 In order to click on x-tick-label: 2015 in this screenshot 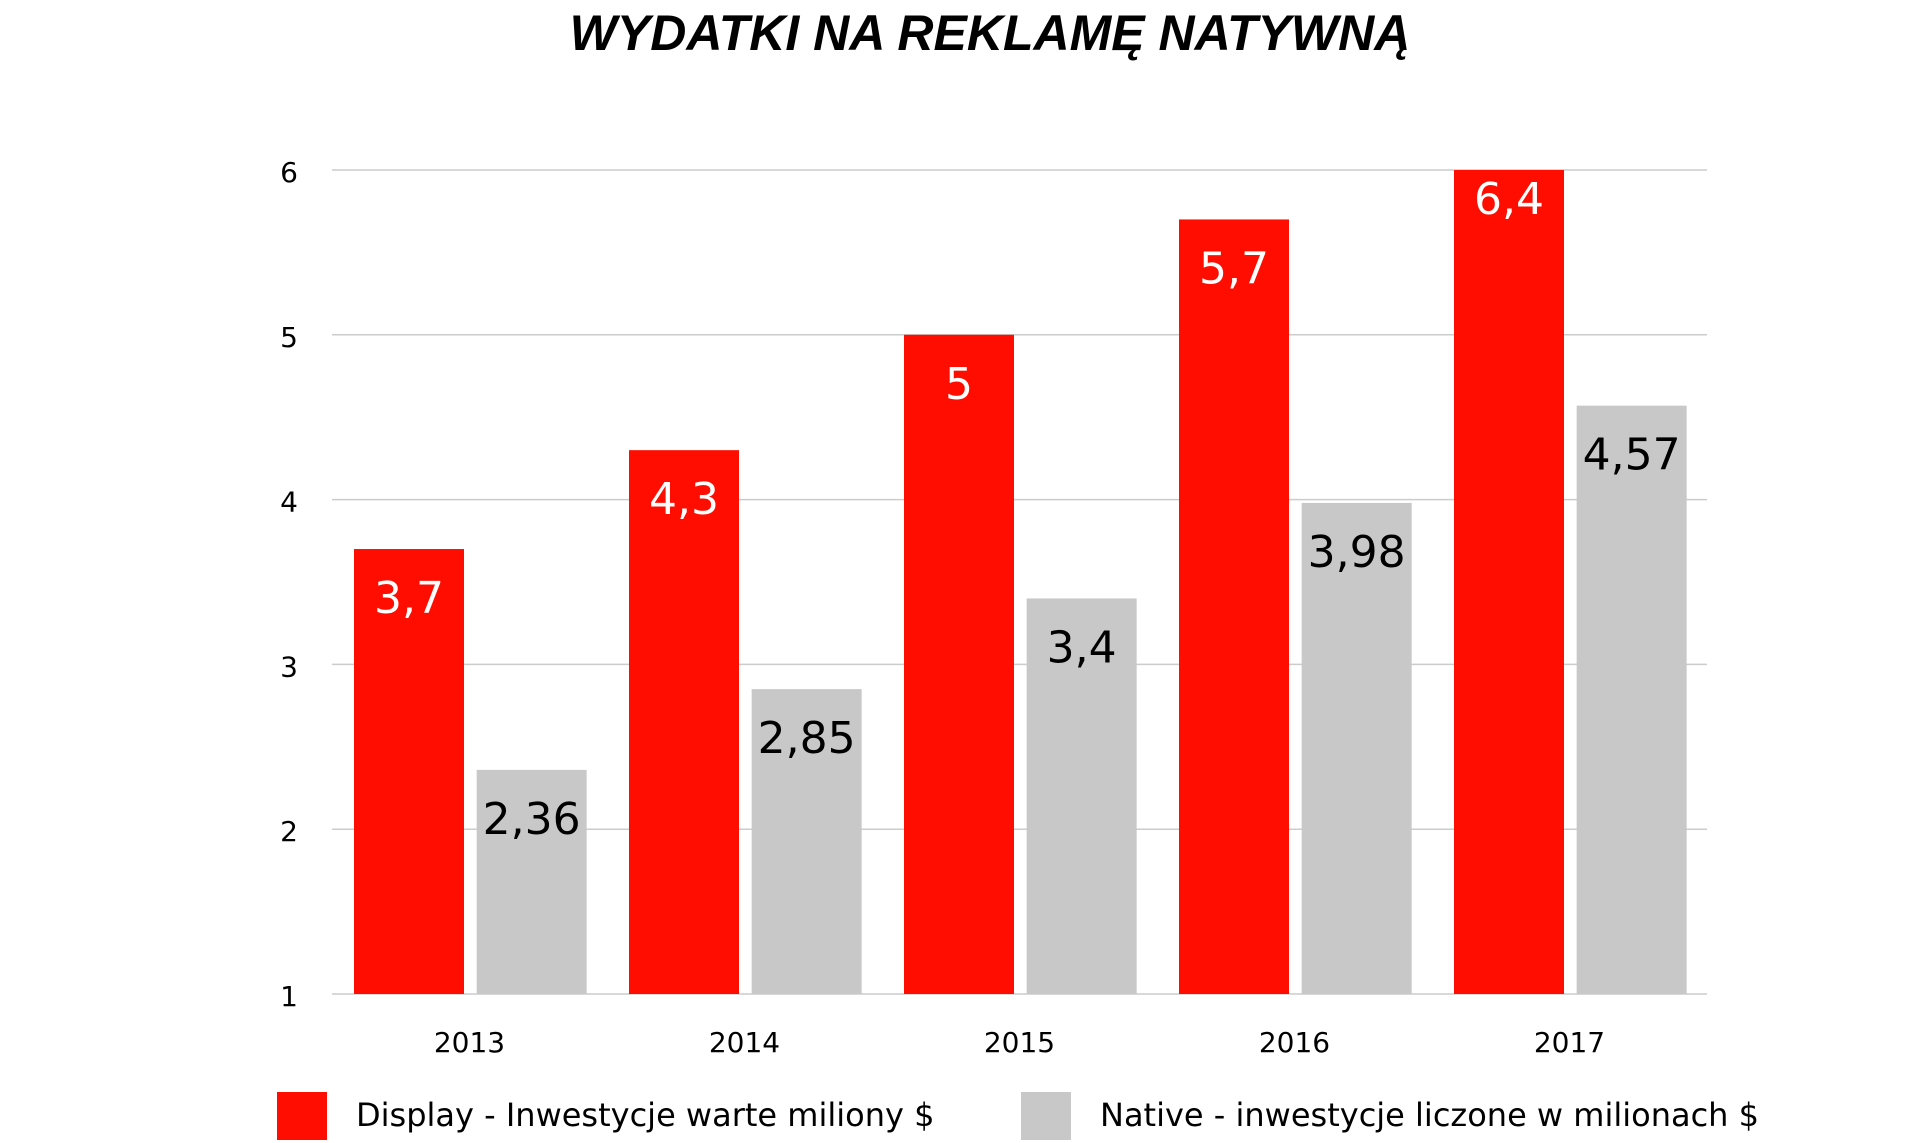, I will do `click(1019, 1042)`.